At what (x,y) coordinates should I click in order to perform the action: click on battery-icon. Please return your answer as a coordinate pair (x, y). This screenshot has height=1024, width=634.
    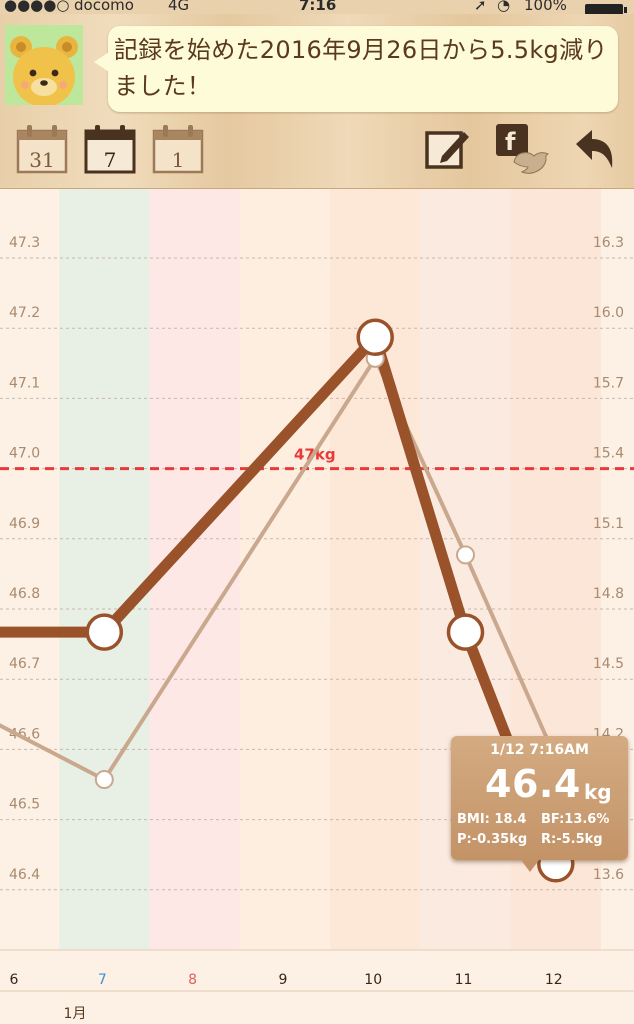
    Looking at the image, I should click on (606, 7).